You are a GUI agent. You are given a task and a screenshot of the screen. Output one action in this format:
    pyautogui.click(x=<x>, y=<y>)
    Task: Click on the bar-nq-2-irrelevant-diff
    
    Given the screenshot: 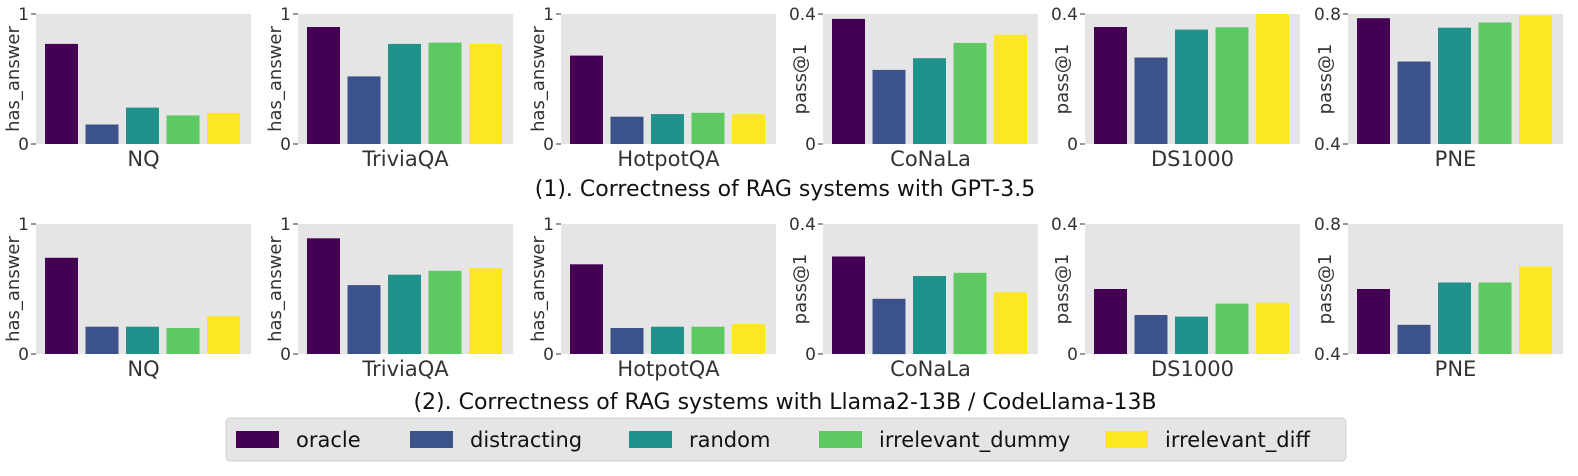 What is the action you would take?
    pyautogui.click(x=223, y=335)
    